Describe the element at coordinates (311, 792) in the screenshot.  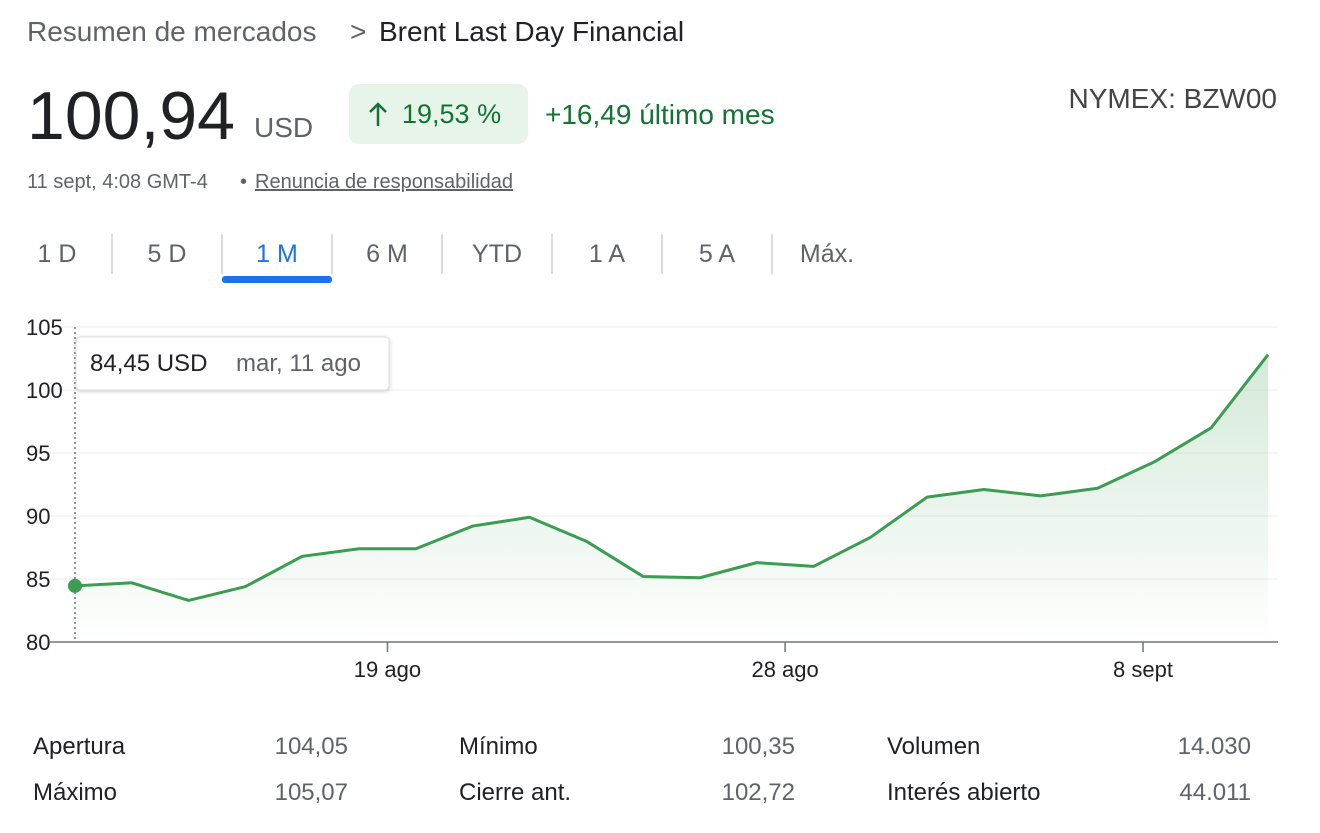
I see `stat-value: 105,07` at that location.